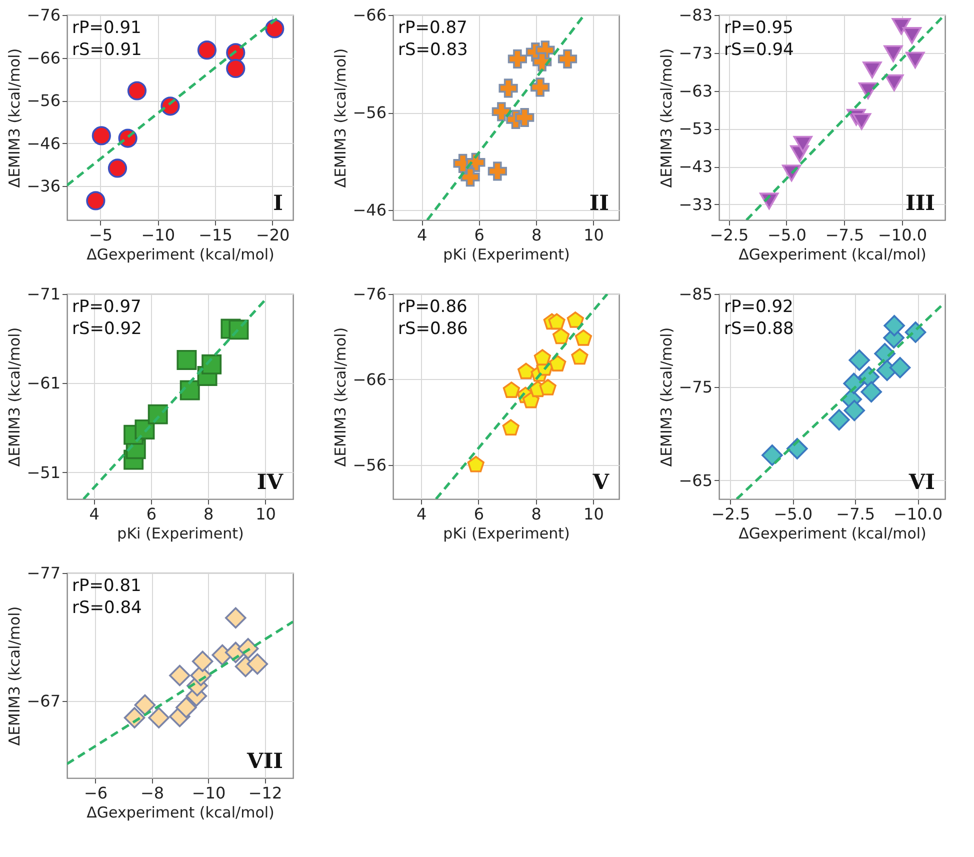  Describe the element at coordinates (43, 573) in the screenshot. I see `y-tick-label: −77` at that location.